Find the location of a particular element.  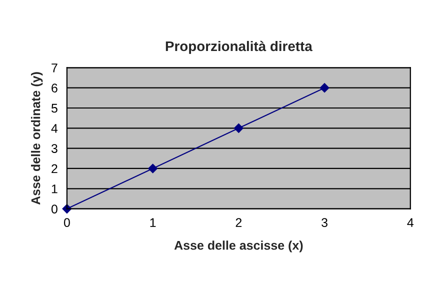

y-tick-label: 1 is located at coordinates (55, 189).